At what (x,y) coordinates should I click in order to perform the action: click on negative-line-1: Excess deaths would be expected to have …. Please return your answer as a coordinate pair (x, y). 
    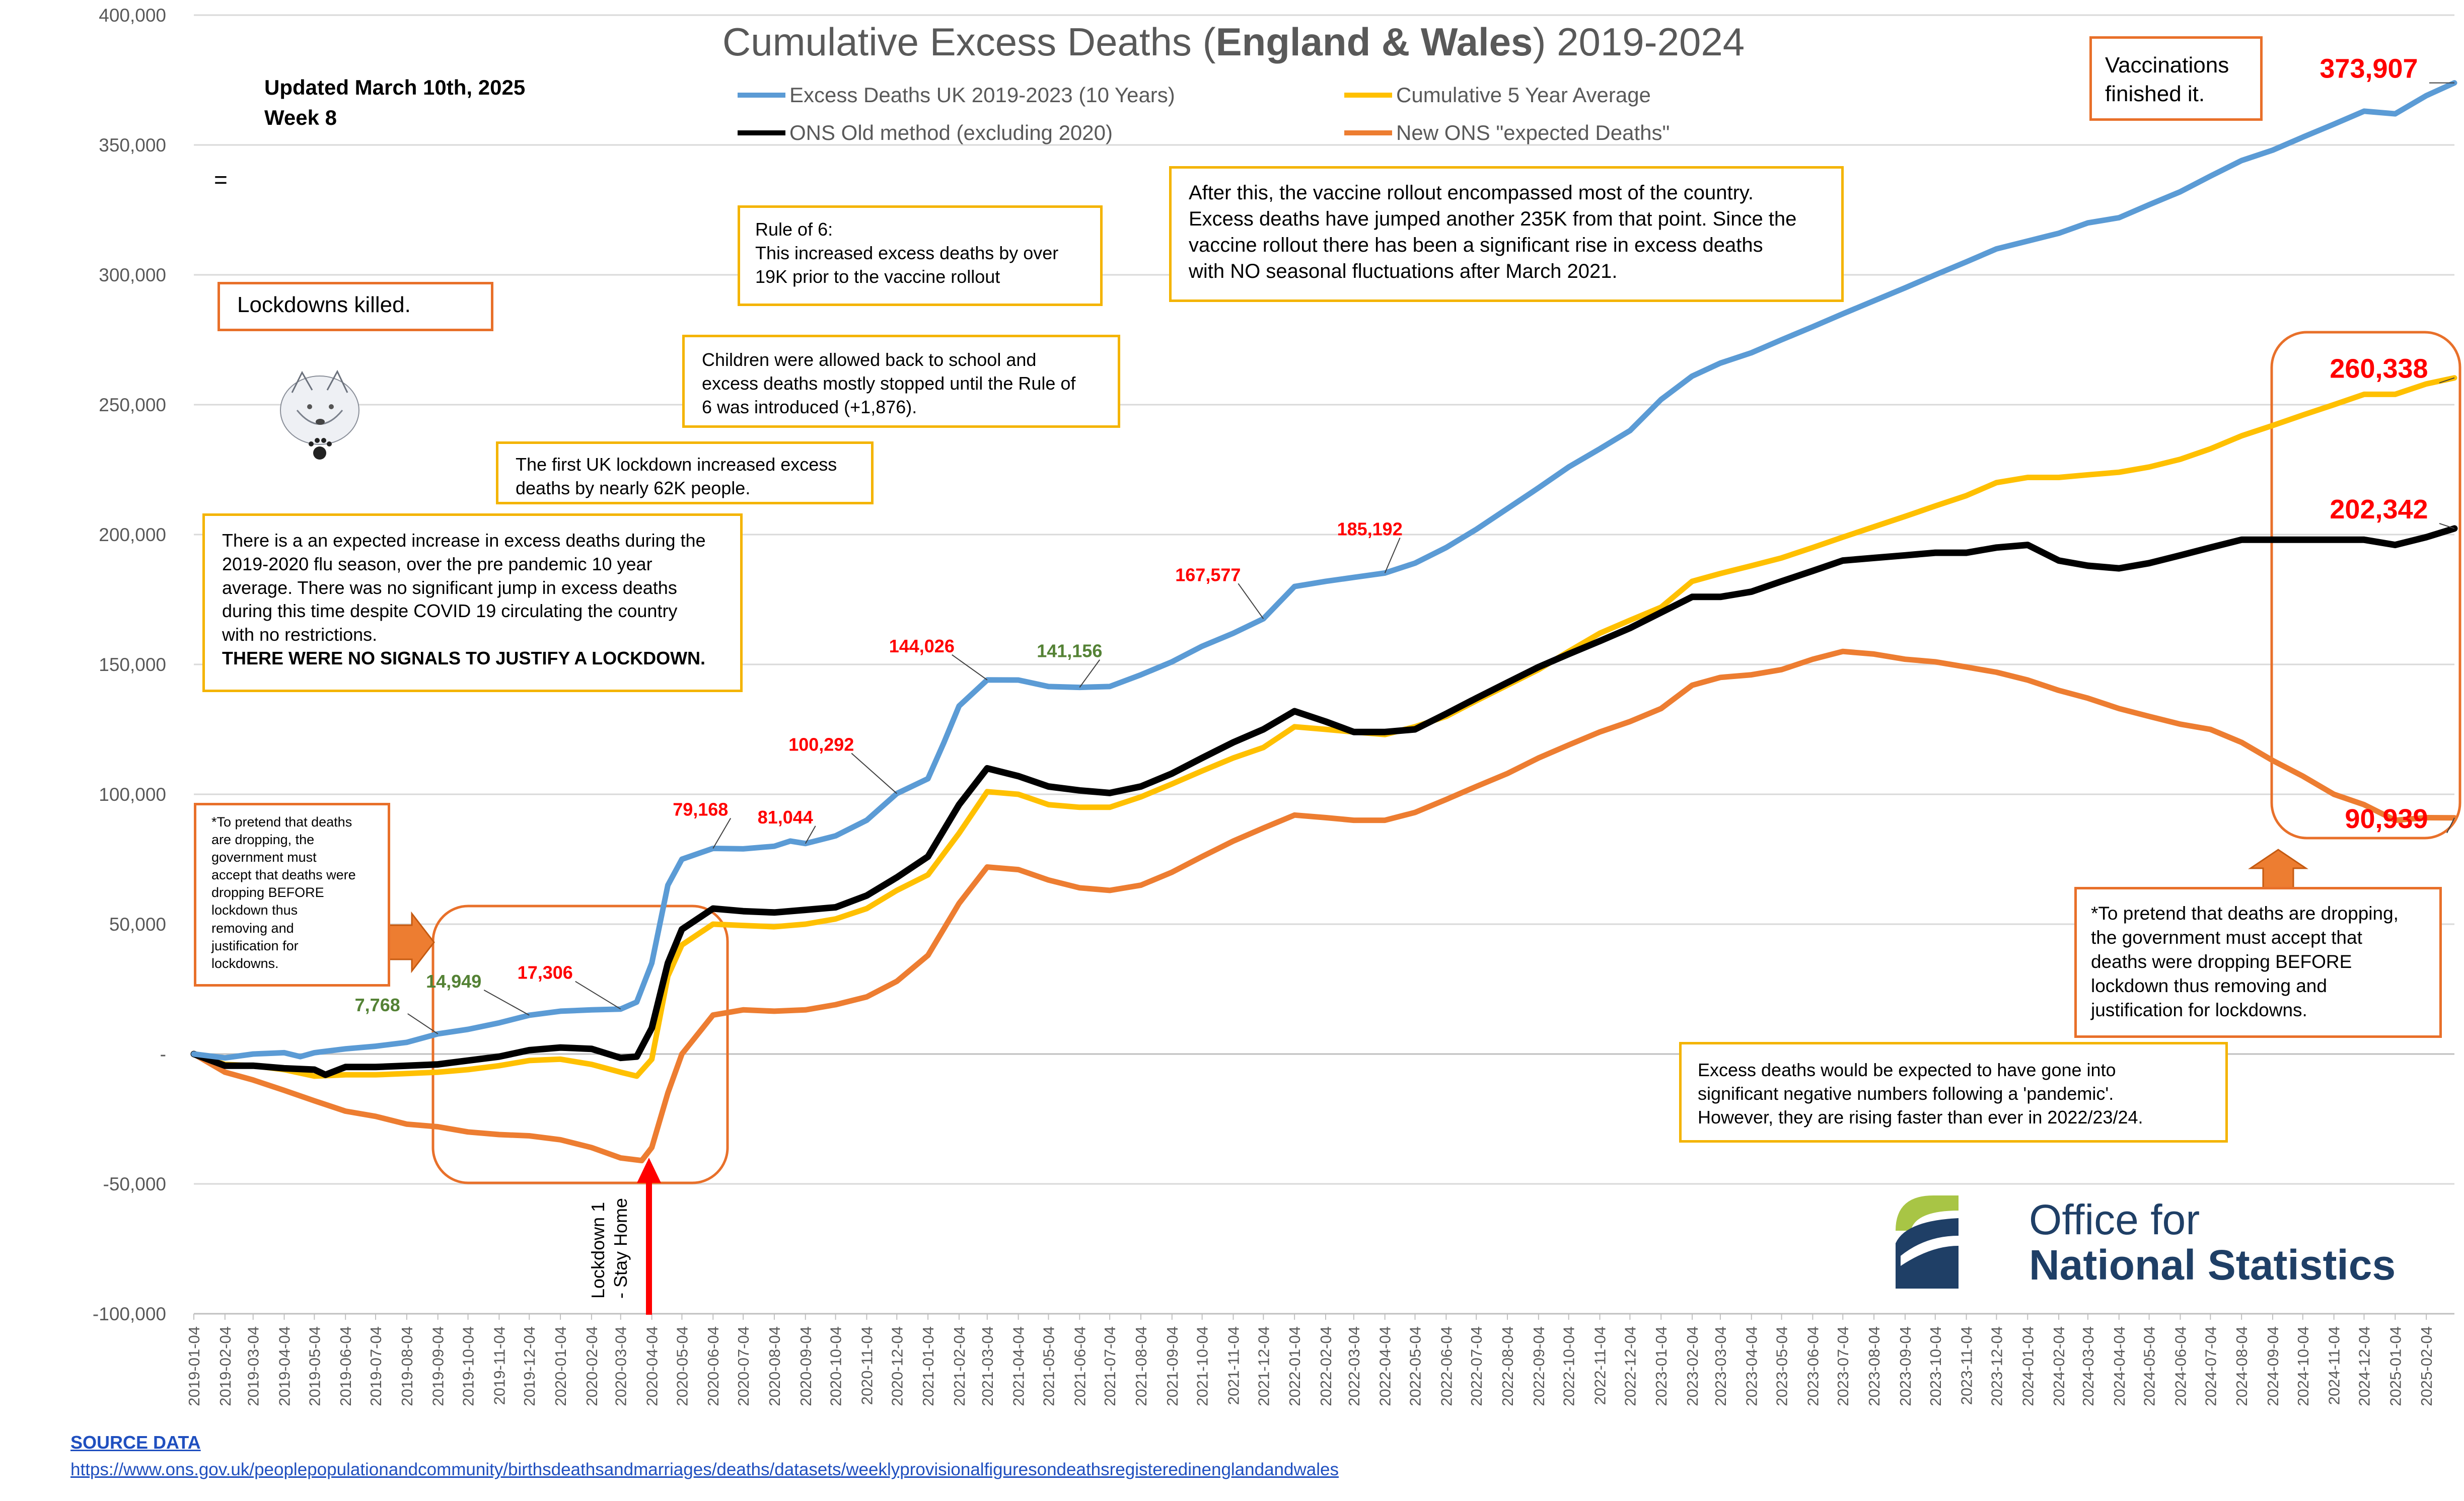
    Looking at the image, I should click on (1907, 1070).